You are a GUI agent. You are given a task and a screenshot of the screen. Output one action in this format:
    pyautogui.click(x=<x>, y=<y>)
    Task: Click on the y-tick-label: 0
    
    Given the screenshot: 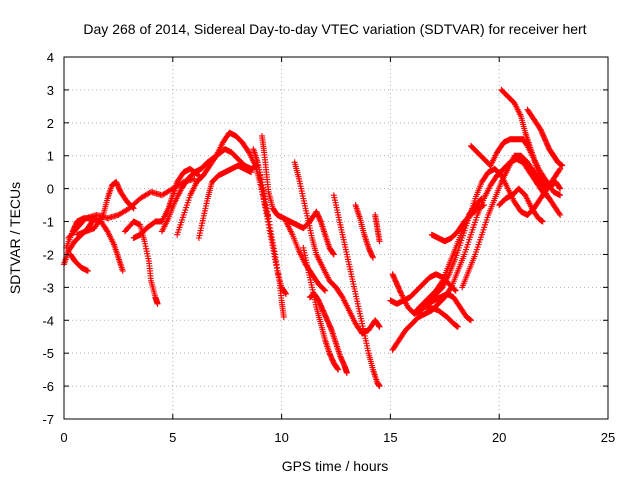 What is the action you would take?
    pyautogui.click(x=50, y=189)
    